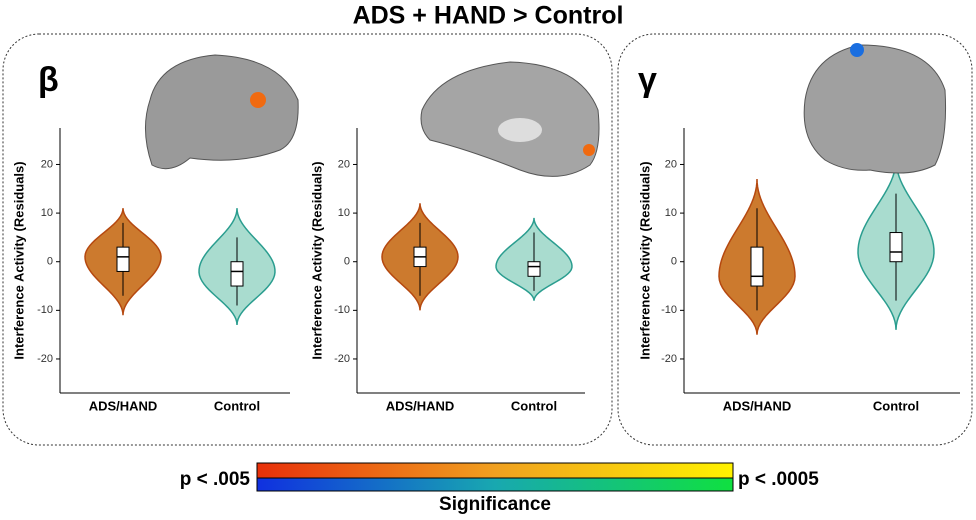  Describe the element at coordinates (48, 80) in the screenshot. I see `panel-label: β` at that location.